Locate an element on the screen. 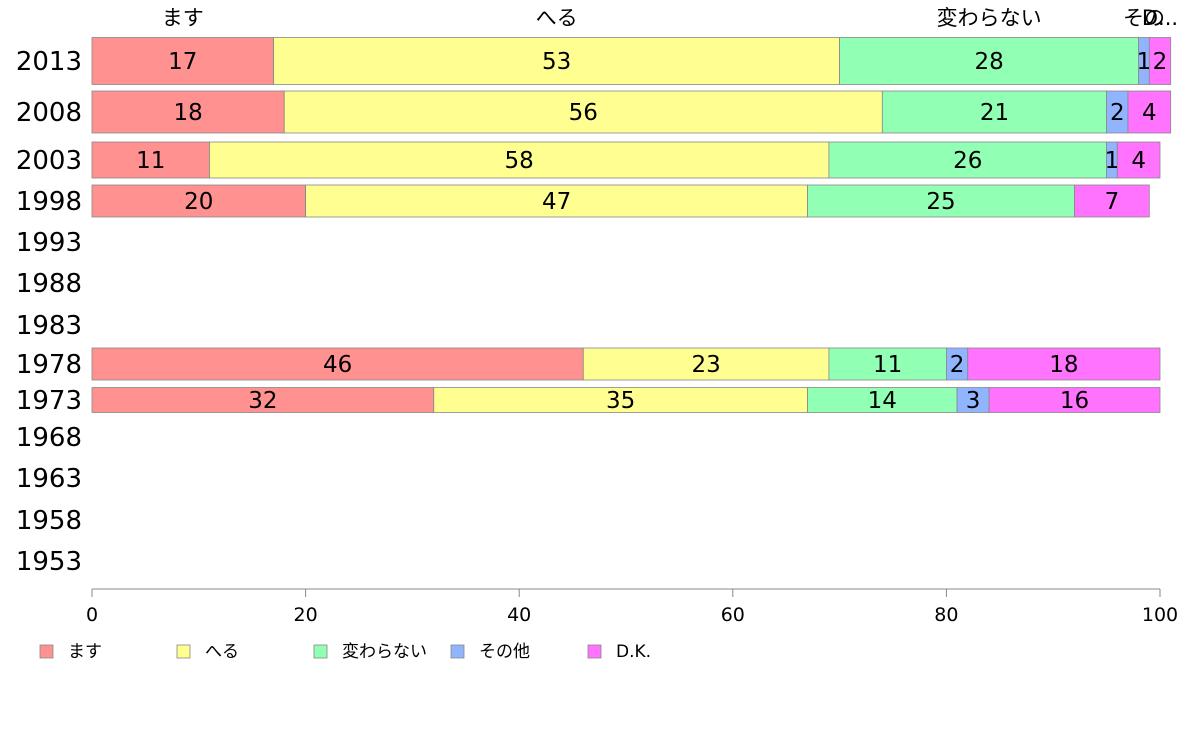  bar-label-2003-0: 11 is located at coordinates (150, 161).